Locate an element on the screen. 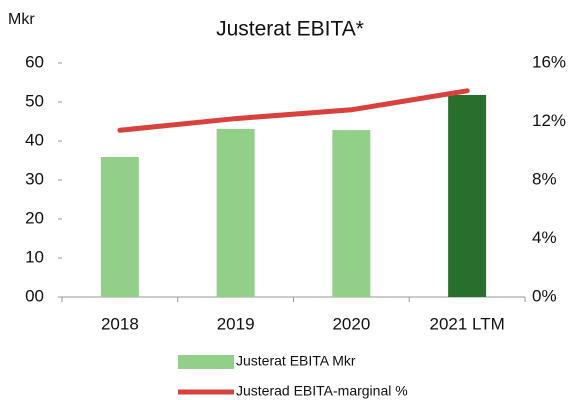  y2-tick-label: 8% is located at coordinates (544, 178).